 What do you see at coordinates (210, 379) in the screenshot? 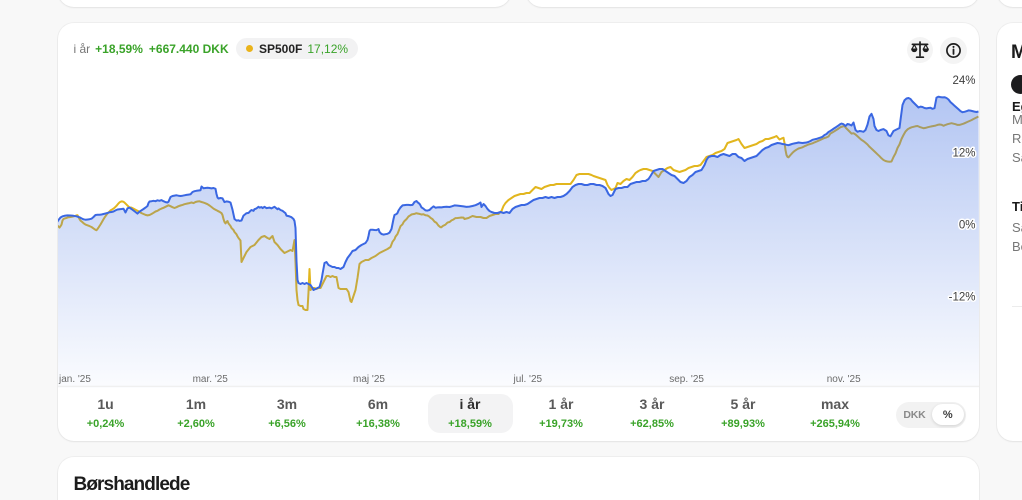
I see `svg-text: mar. '25` at bounding box center [210, 379].